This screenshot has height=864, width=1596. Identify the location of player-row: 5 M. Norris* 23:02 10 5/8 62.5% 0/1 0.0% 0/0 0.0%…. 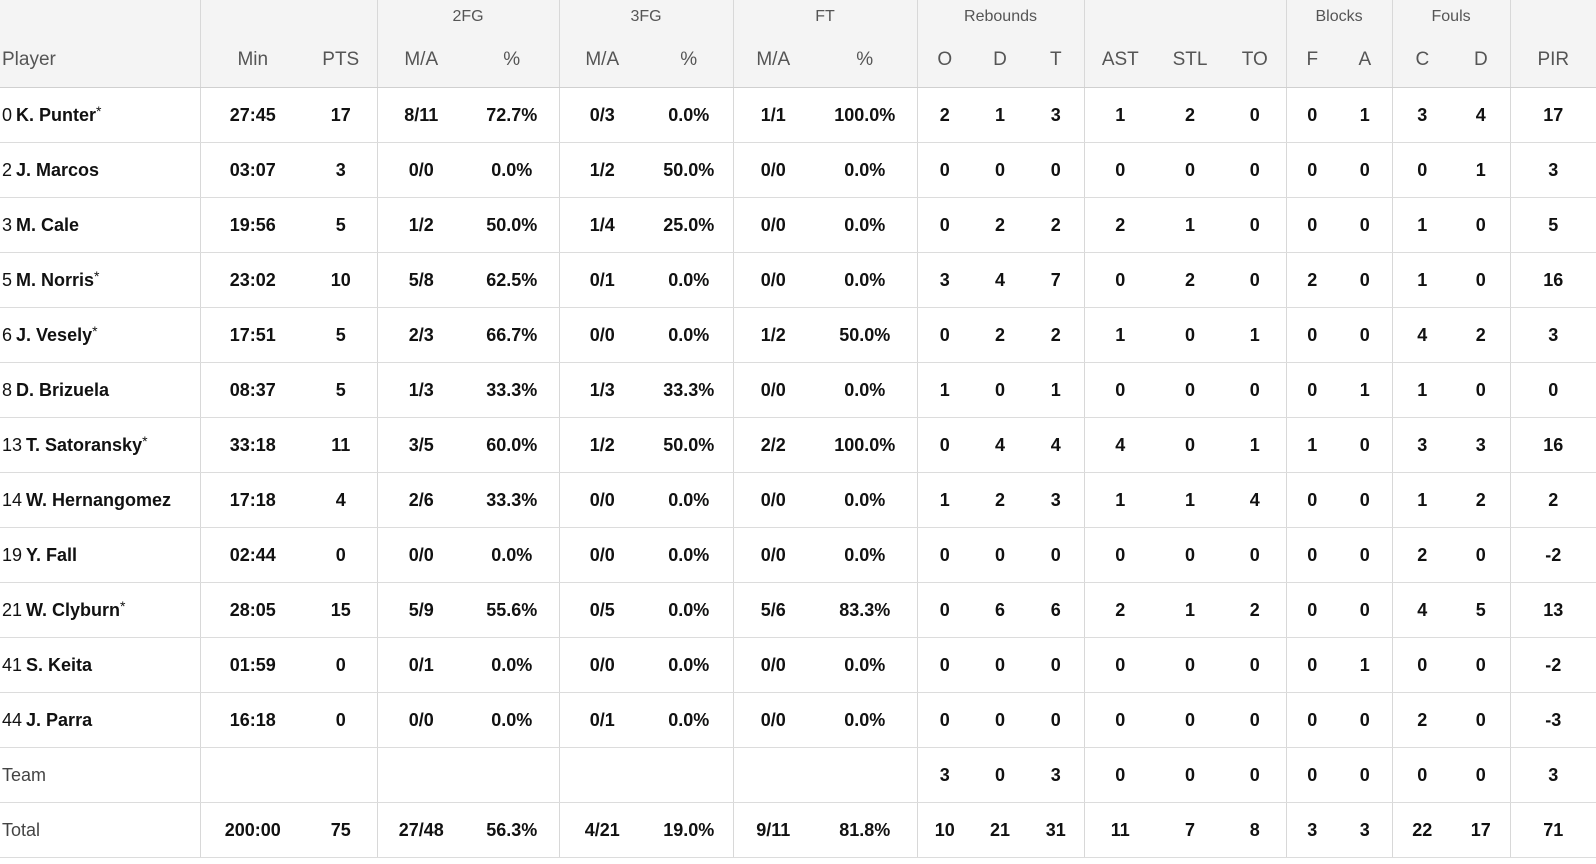
(798, 280).